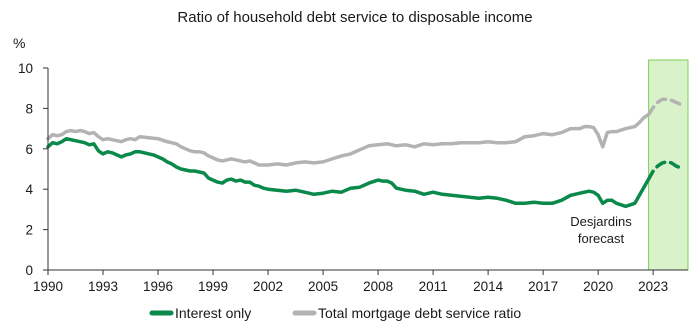 This screenshot has height=324, width=692. Describe the element at coordinates (48, 286) in the screenshot. I see `x-tick-label: 1990` at that location.